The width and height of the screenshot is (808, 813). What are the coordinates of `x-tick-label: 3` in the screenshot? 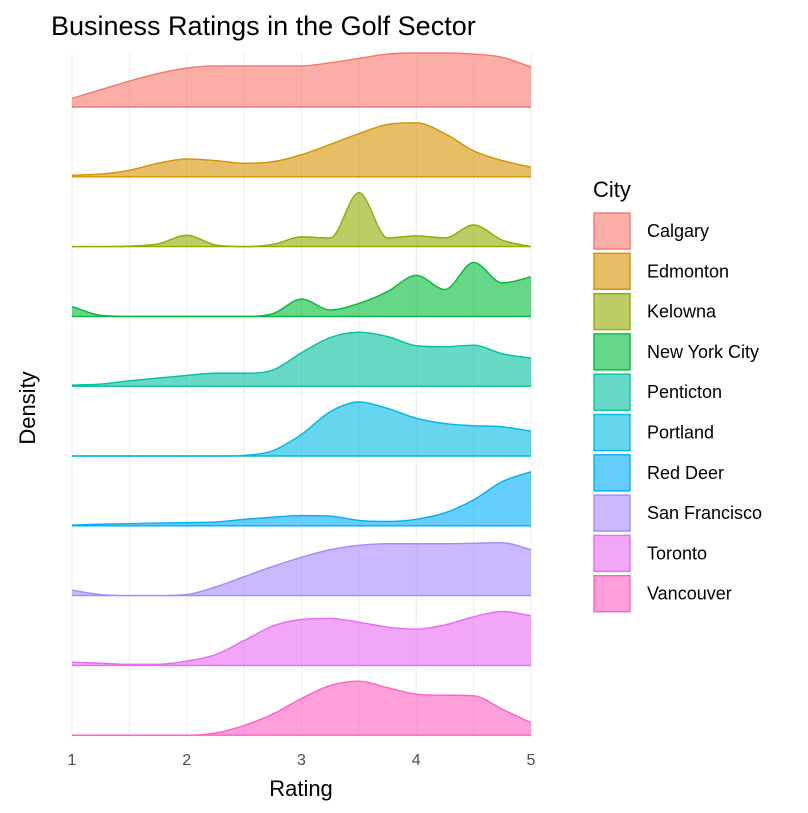 It's located at (301, 760).